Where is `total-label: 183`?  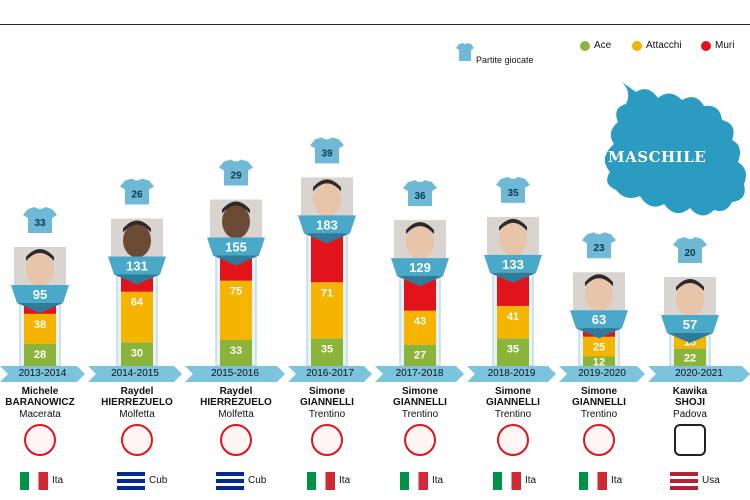
total-label: 183 is located at coordinates (327, 224).